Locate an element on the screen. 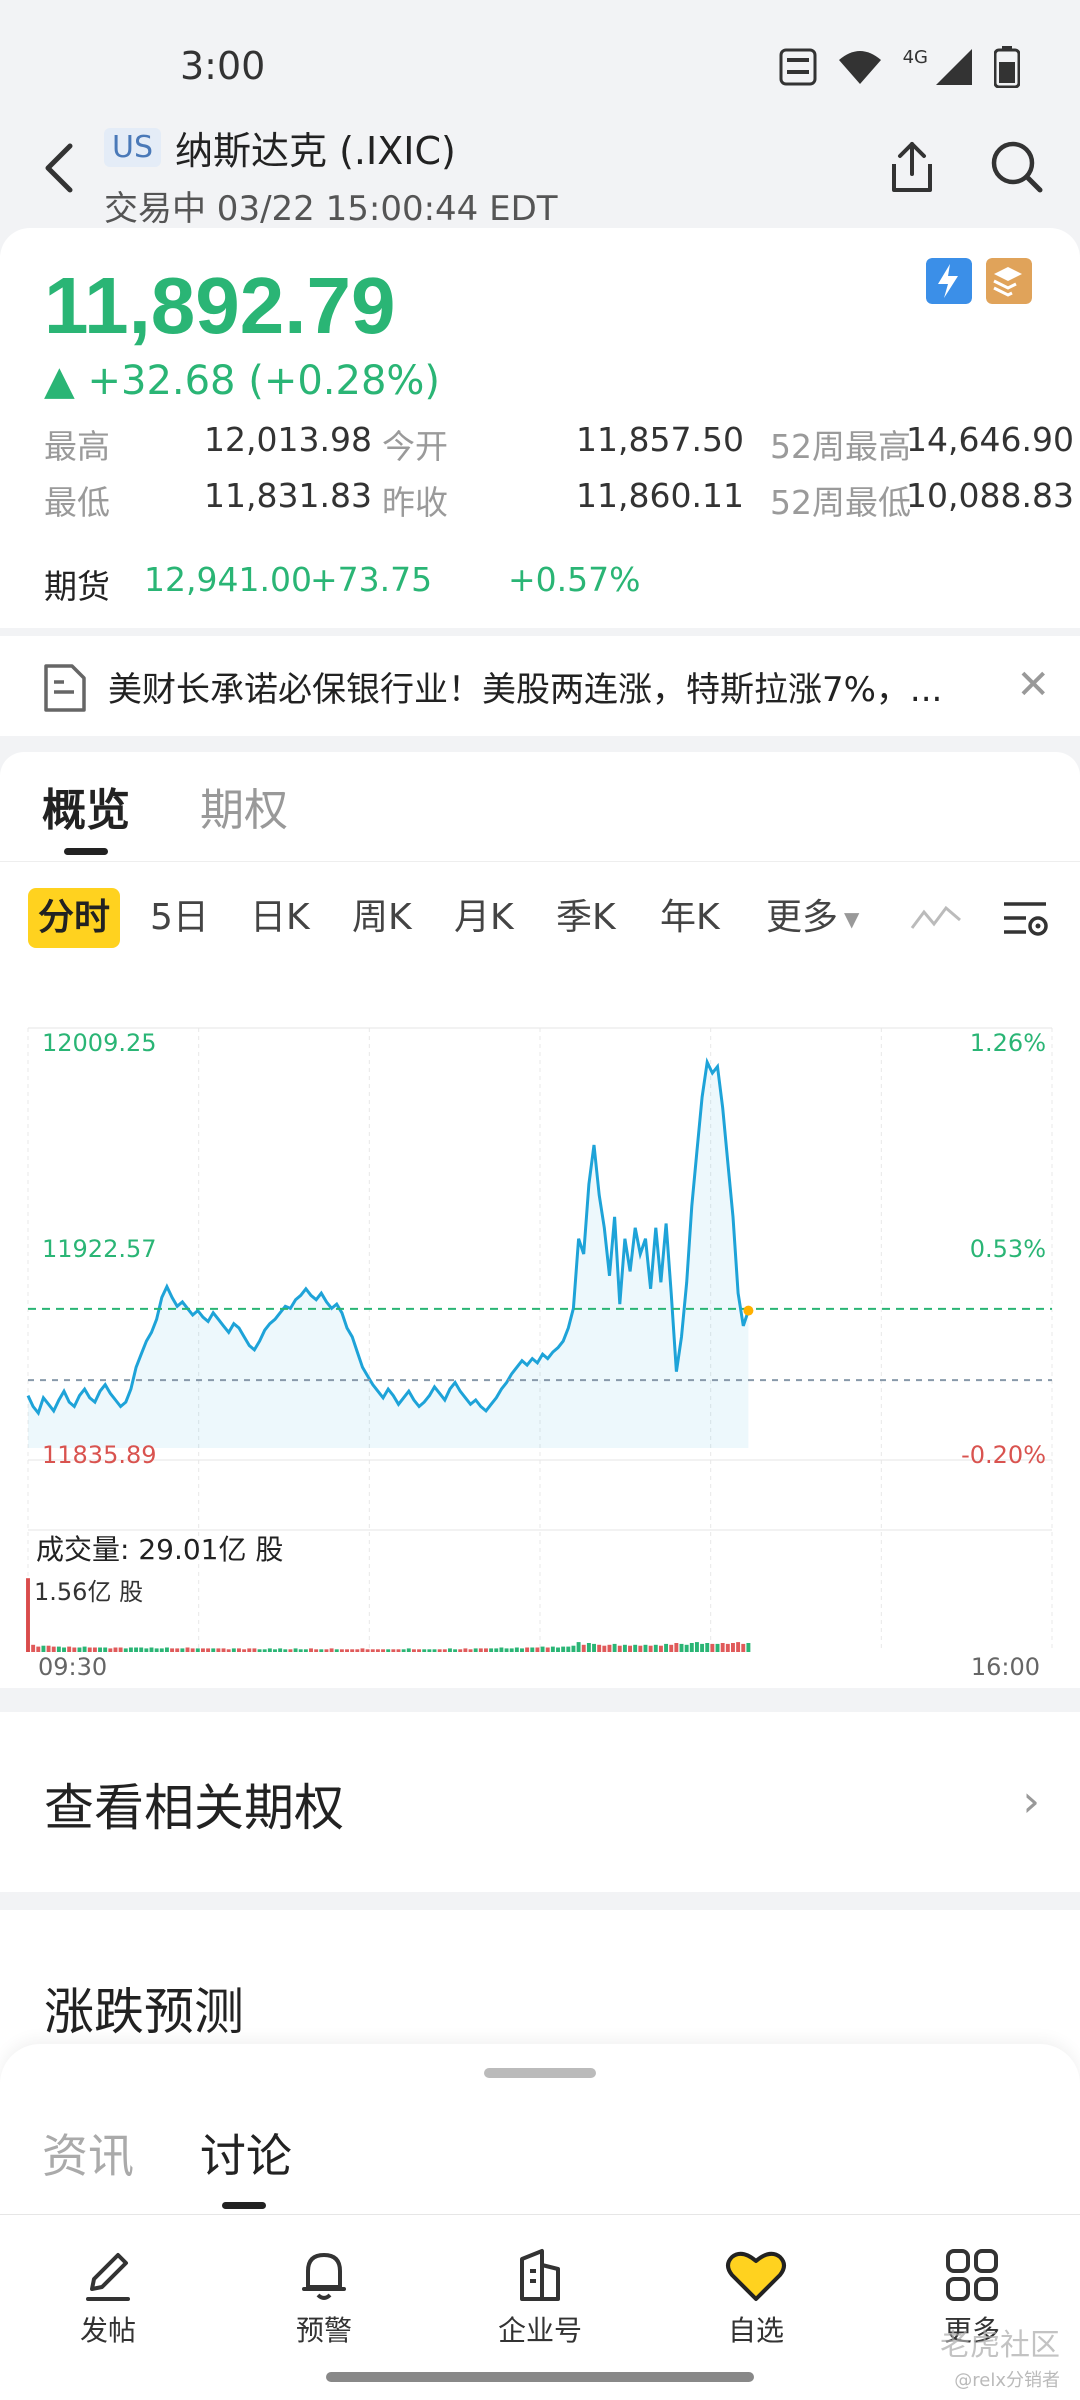  nav-alert-label: 预警 is located at coordinates (323, 2330).